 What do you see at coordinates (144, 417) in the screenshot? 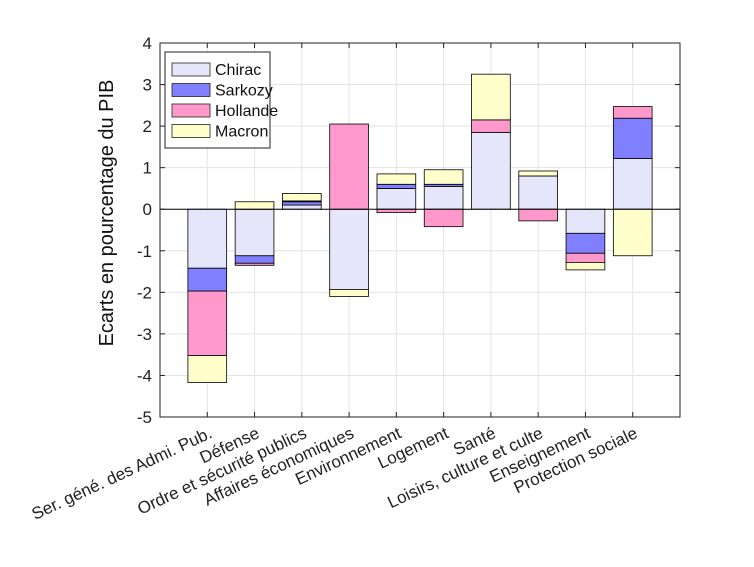
I see `y-tick-label: -5` at bounding box center [144, 417].